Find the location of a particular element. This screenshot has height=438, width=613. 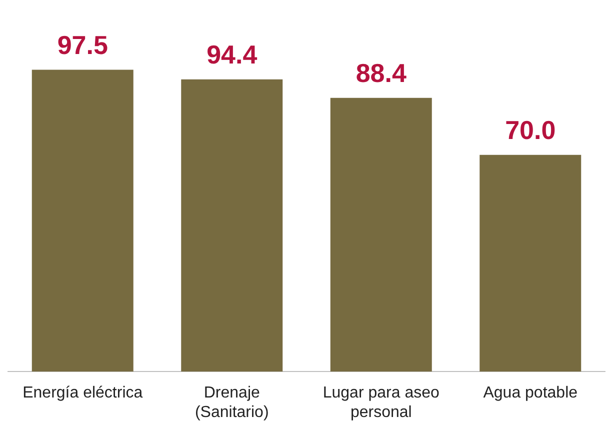

data-label: 88.4 is located at coordinates (381, 73).